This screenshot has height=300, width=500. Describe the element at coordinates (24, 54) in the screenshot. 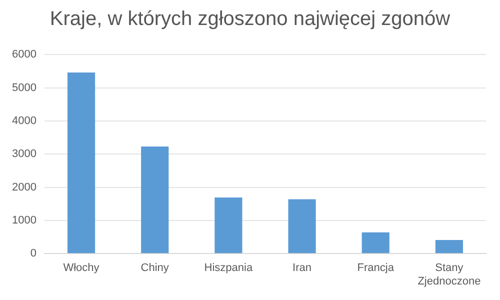

I see `y-tick-label: 6000` at that location.